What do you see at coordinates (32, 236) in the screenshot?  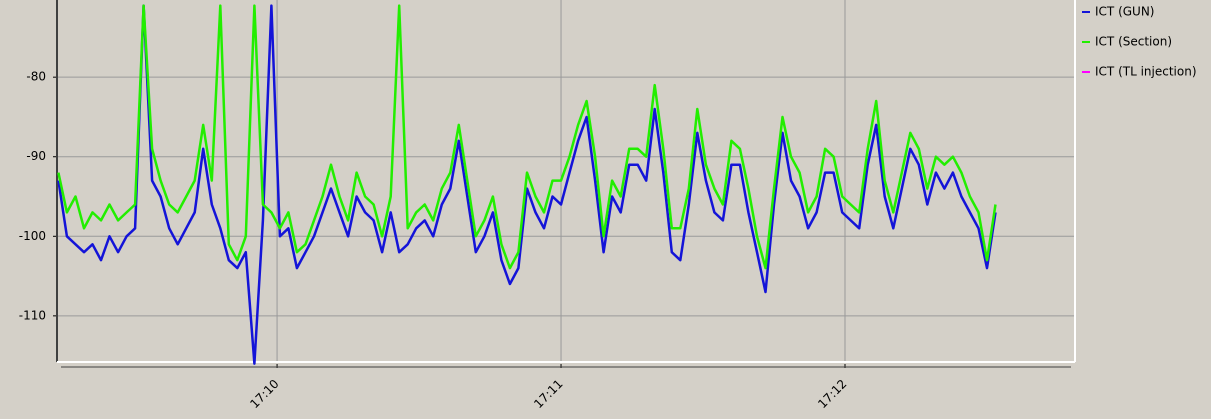 I see `y-tick-label: -100` at bounding box center [32, 236].